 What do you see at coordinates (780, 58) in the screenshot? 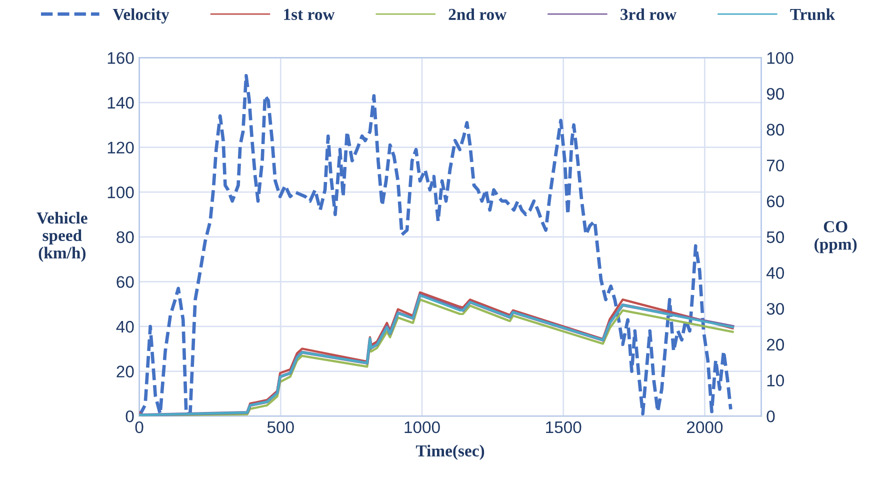
I see `y2-tick-label: 100` at bounding box center [780, 58].